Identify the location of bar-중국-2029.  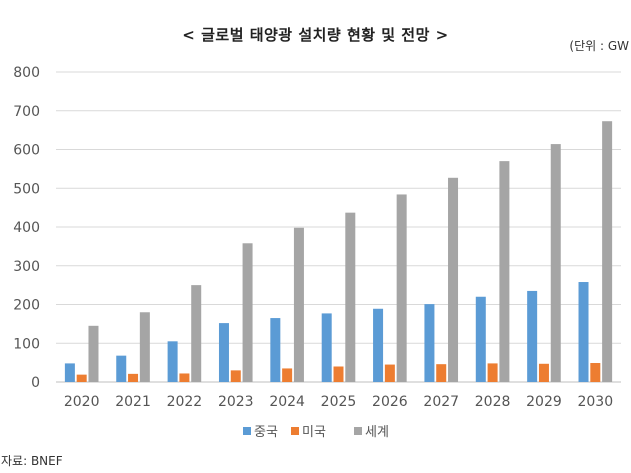
(532, 336).